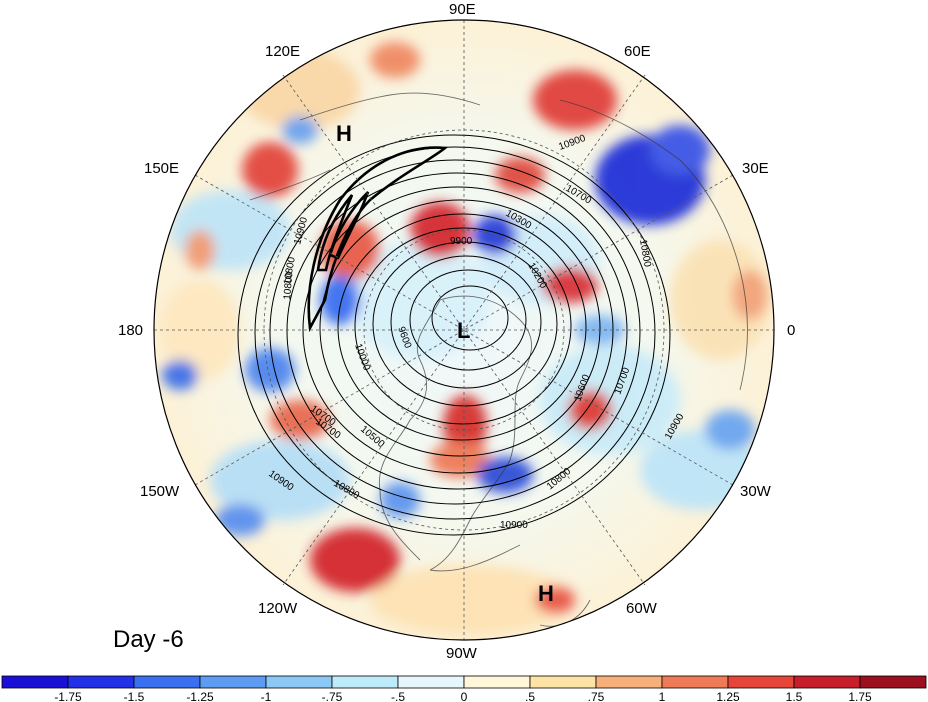 This screenshot has height=702, width=928. I want to click on longitude-label: 90W, so click(462, 653).